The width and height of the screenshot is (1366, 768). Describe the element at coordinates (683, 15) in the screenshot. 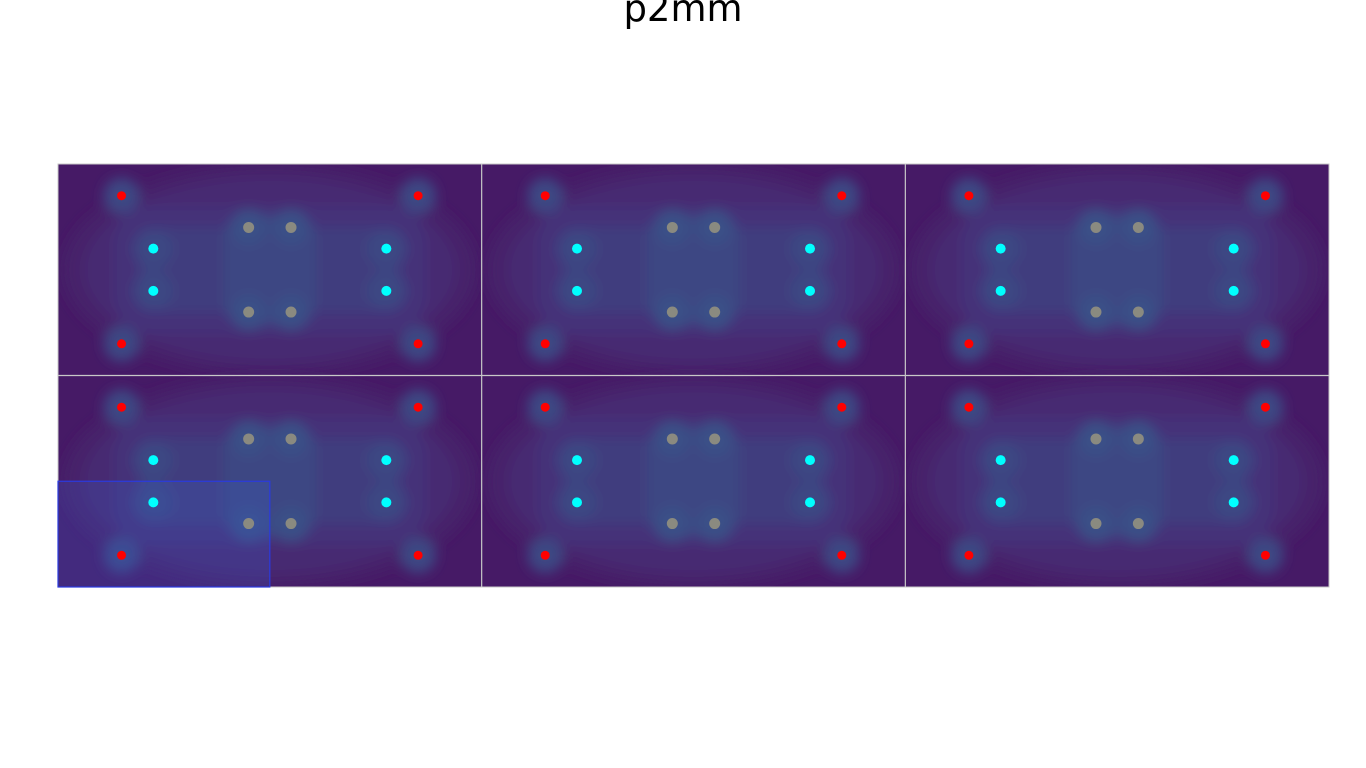

I see `page-title: p2mm` at that location.